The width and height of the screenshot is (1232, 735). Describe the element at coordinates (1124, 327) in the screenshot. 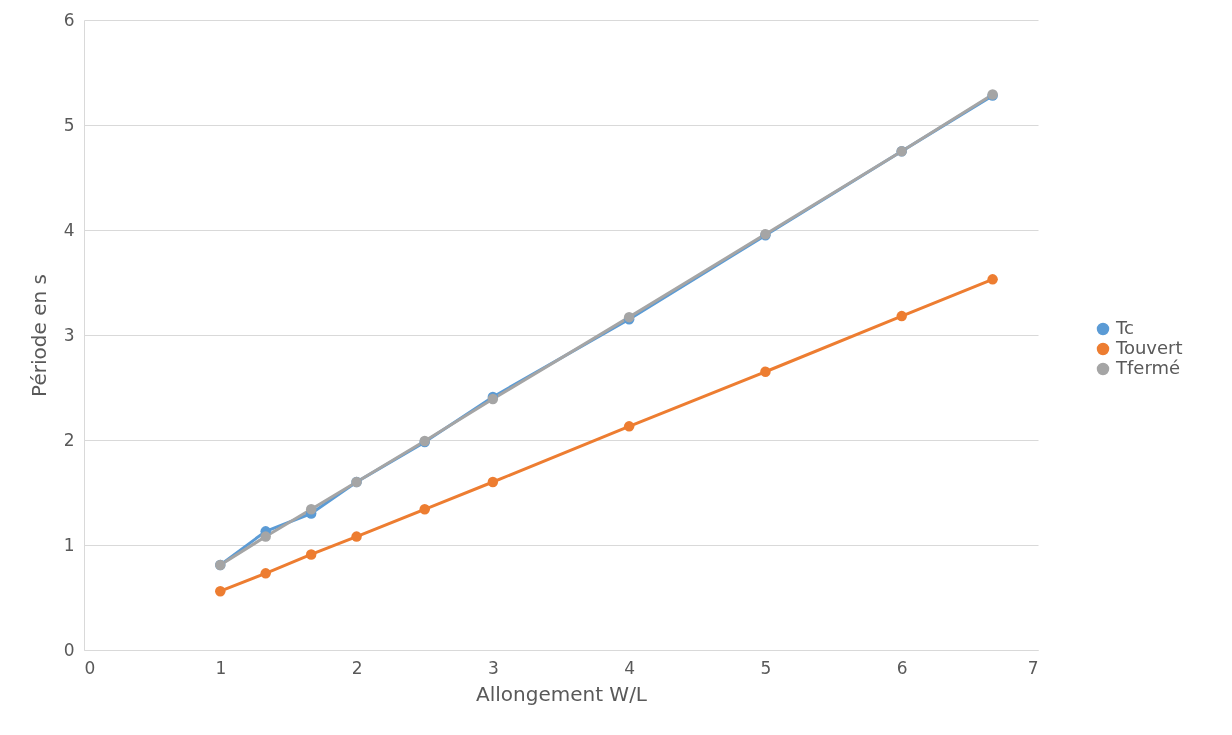

I see `legend-label: Tc` at that location.